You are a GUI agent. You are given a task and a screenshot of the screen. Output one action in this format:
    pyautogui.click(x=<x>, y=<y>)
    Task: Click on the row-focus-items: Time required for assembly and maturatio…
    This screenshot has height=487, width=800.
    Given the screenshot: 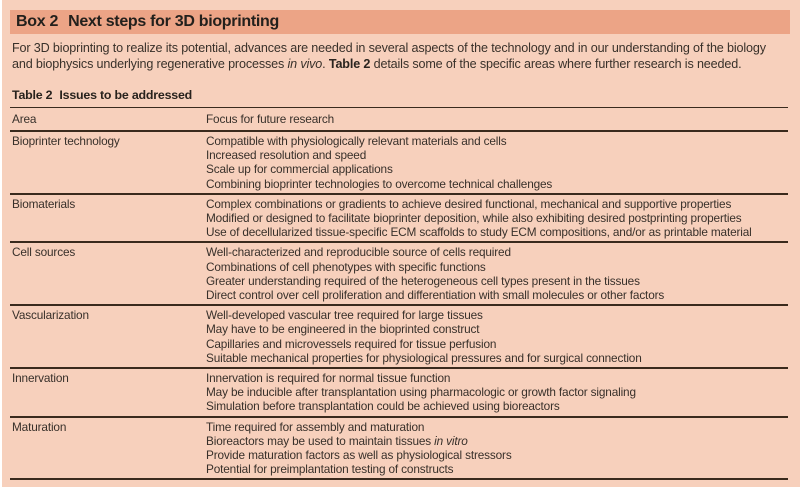 What is the action you would take?
    pyautogui.click(x=497, y=448)
    